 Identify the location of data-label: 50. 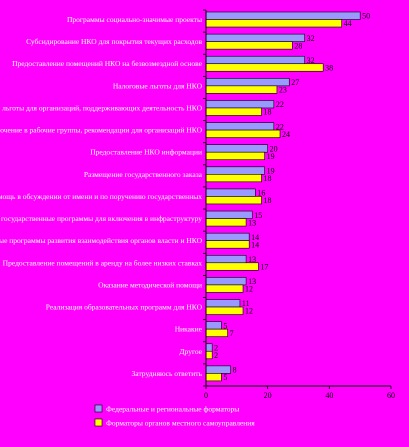
(366, 16).